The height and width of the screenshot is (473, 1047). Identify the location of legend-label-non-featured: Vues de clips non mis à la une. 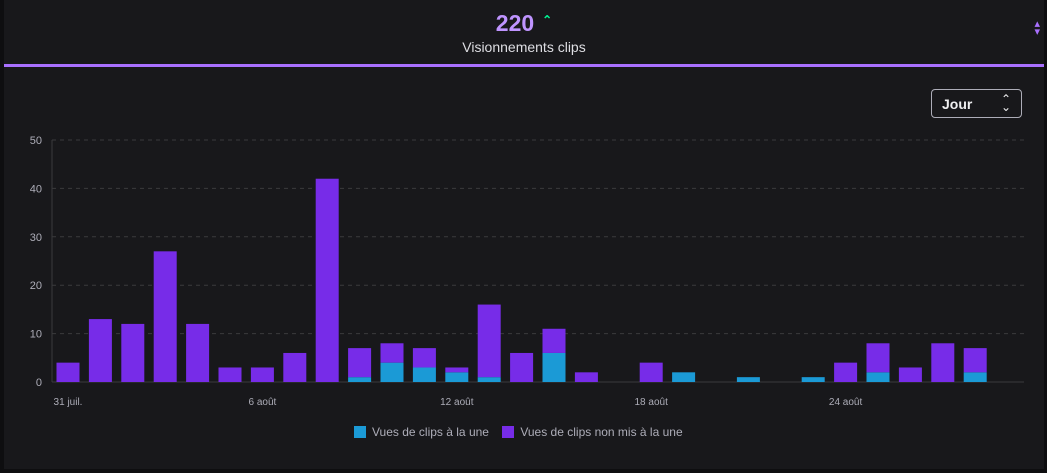
(601, 432).